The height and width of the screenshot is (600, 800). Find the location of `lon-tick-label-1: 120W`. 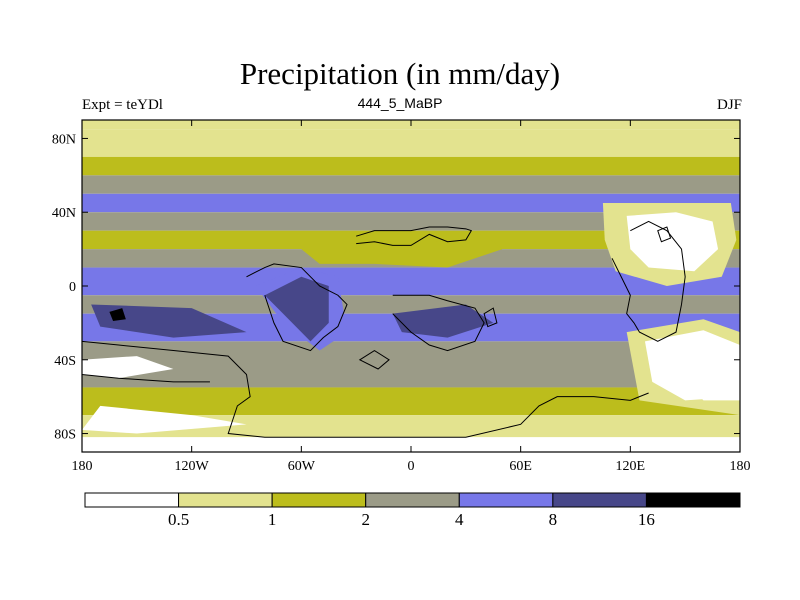

lon-tick-label-1: 120W is located at coordinates (192, 466).